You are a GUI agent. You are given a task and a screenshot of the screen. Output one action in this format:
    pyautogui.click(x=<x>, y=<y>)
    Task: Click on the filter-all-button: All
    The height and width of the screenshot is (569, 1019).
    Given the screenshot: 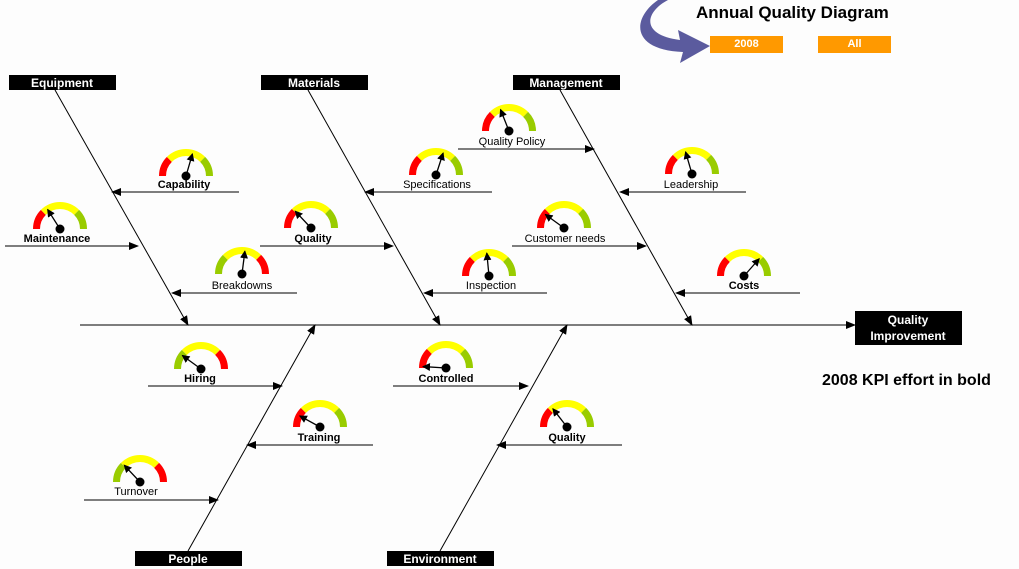 What is the action you would take?
    pyautogui.click(x=854, y=44)
    